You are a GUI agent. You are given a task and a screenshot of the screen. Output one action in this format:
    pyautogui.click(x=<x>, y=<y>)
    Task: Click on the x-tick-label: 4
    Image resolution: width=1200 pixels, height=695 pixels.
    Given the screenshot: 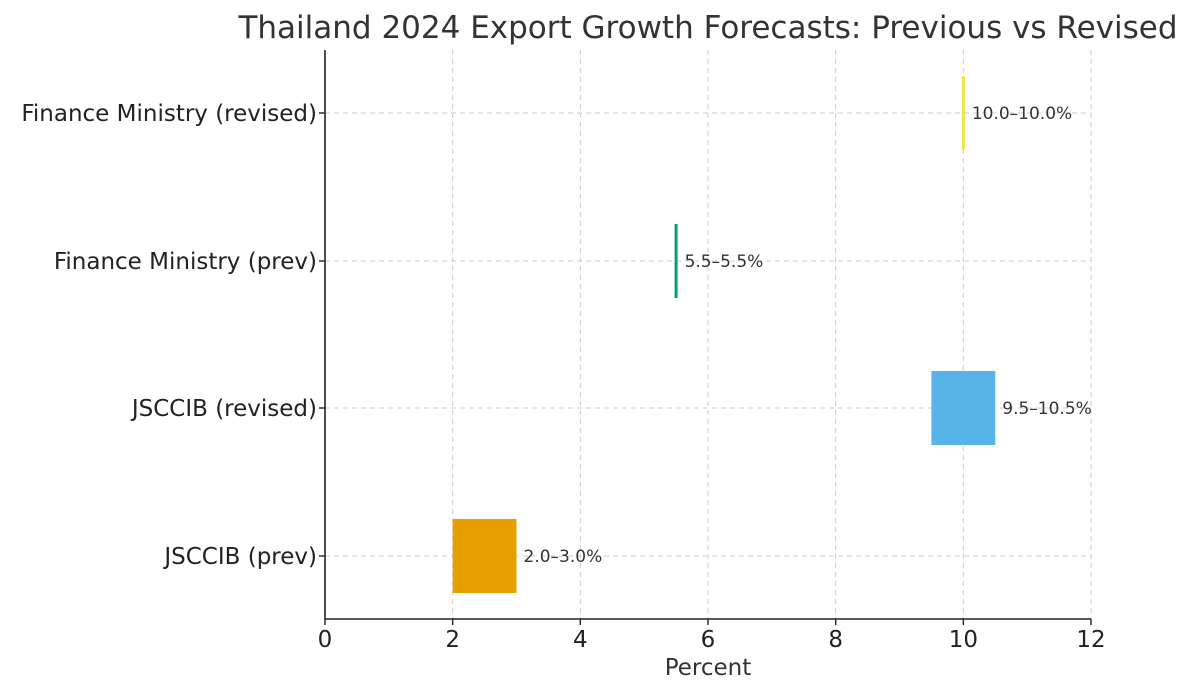 What is the action you would take?
    pyautogui.click(x=580, y=640)
    